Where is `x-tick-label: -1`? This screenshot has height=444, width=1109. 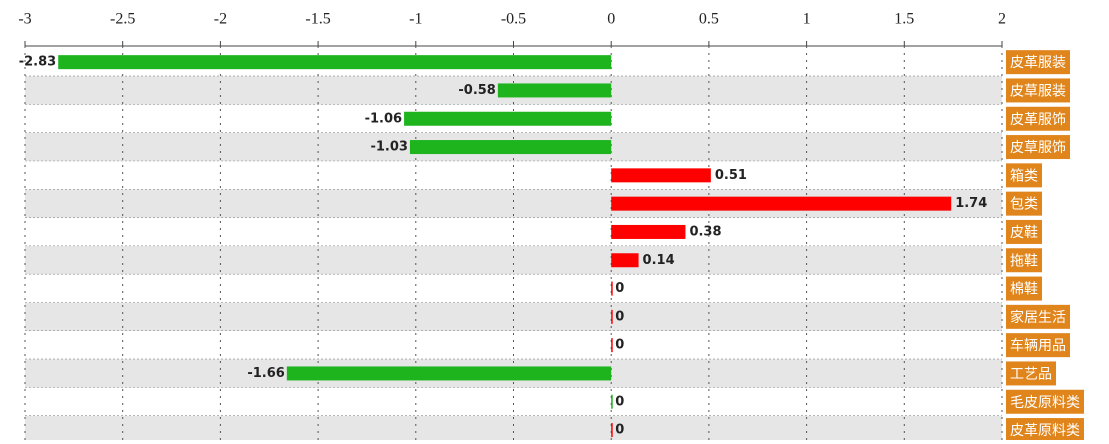 x-tick-label: -1 is located at coordinates (415, 19).